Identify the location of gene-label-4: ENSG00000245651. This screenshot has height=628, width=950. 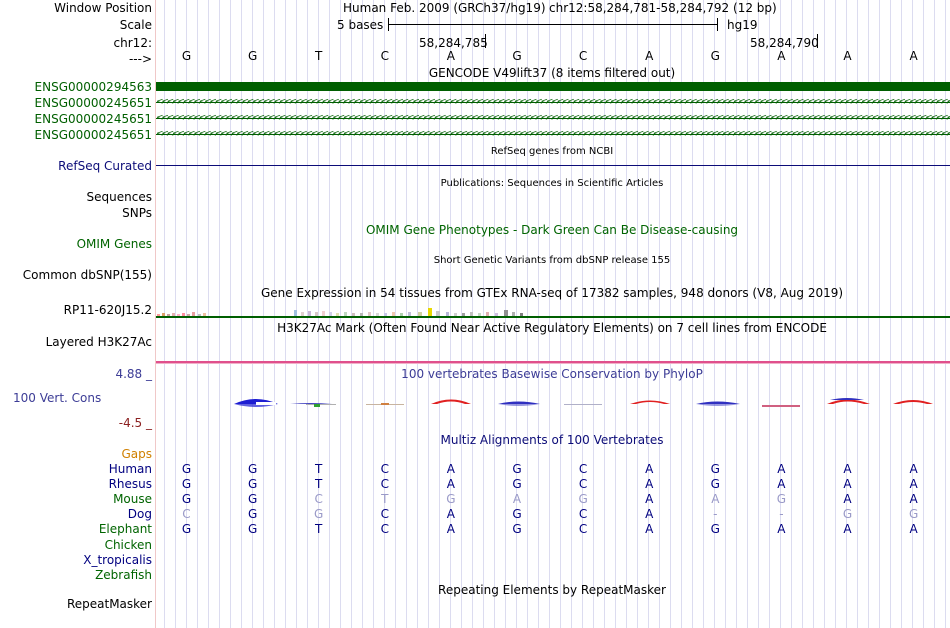
(93, 135).